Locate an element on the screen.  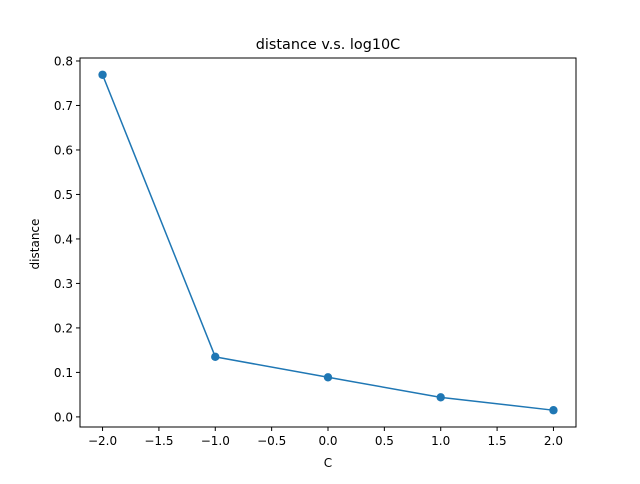
y-tick-label: 0.1 is located at coordinates (63, 373).